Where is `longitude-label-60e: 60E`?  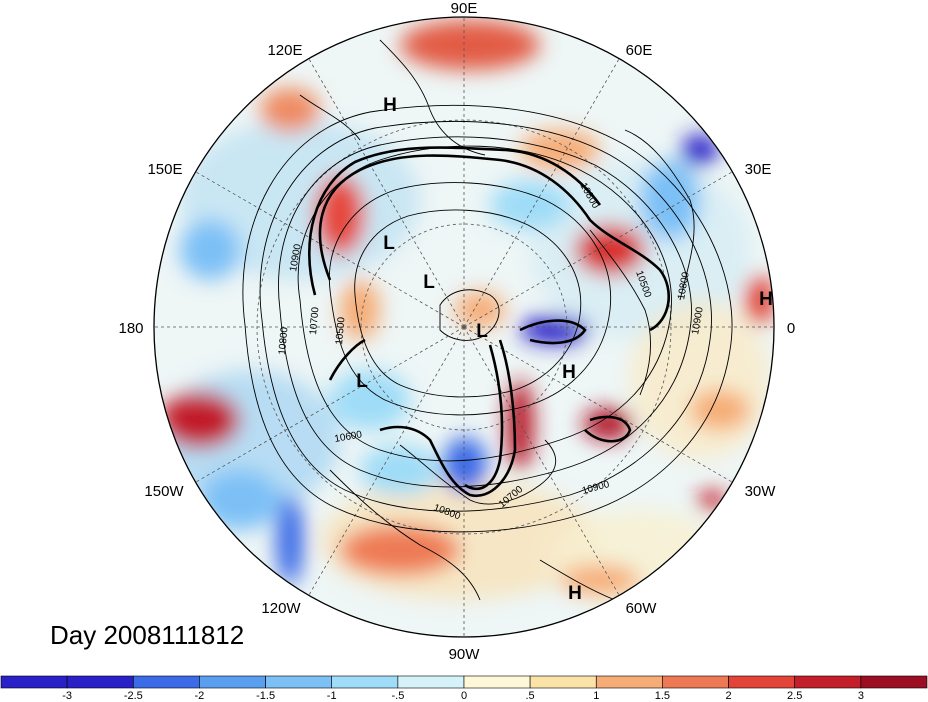
longitude-label-60e: 60E is located at coordinates (639, 50).